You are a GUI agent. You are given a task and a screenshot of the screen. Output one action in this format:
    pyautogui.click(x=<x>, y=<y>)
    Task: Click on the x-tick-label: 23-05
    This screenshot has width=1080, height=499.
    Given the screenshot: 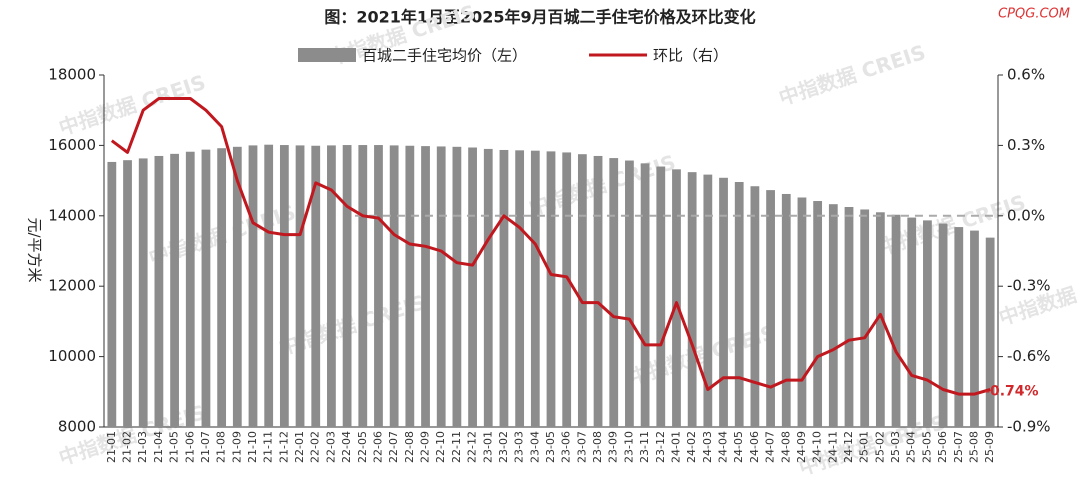 What is the action you would take?
    pyautogui.click(x=550, y=447)
    